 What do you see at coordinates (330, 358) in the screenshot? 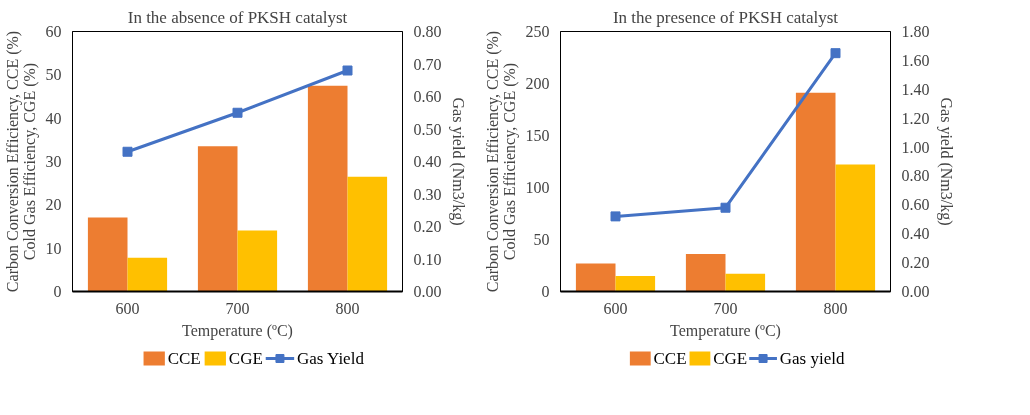
I see `legend-label: Gas Yield` at bounding box center [330, 358].